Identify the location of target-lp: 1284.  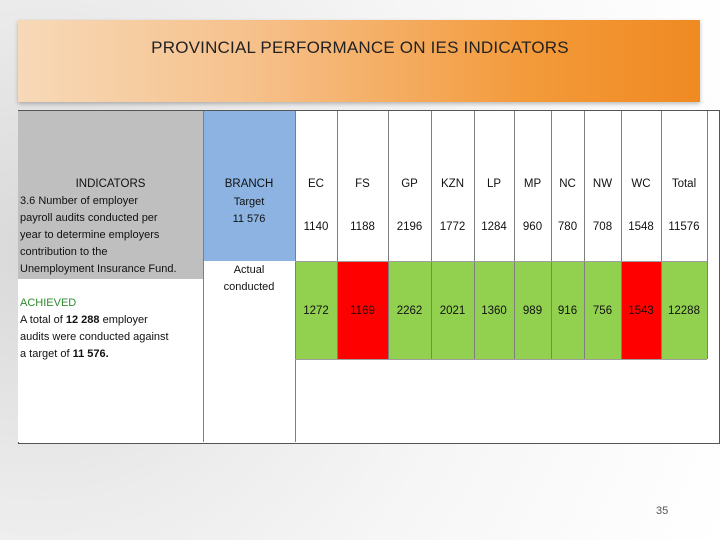
(494, 227).